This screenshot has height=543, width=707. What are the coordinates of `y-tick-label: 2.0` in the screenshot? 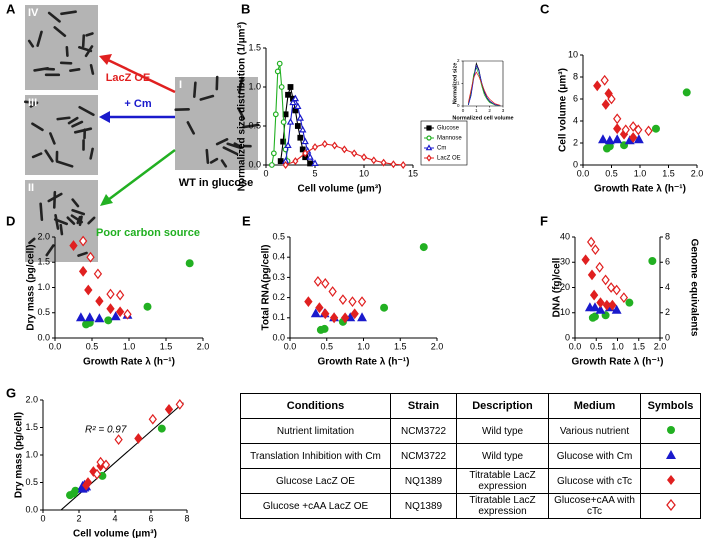 It's located at (31, 399).